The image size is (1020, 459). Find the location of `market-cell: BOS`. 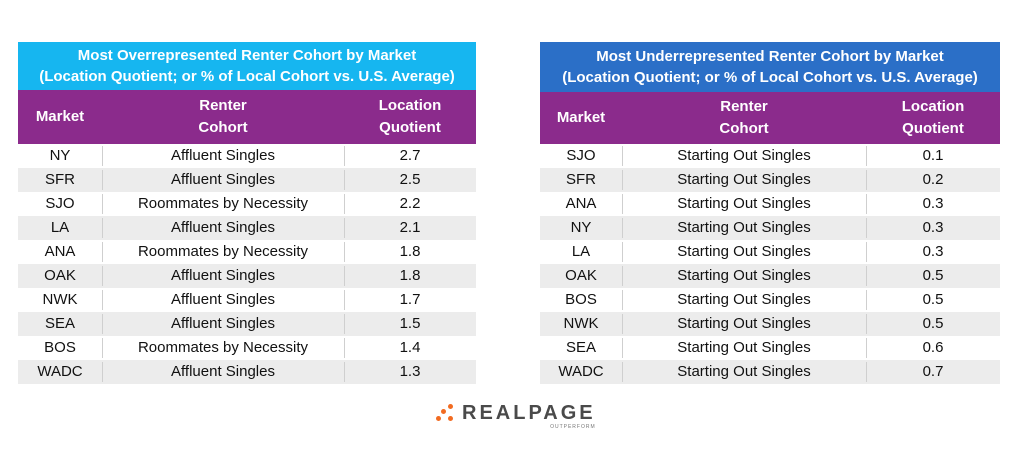

market-cell: BOS is located at coordinates (60, 347).